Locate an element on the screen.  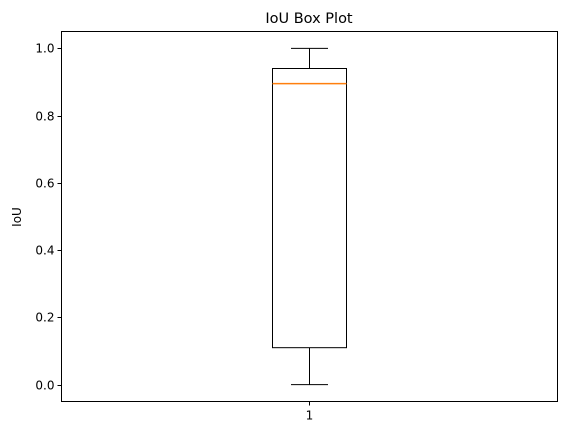
y-axis-ticks: 0.0 0.2 0.4 0.6 0.8 1.0 is located at coordinates (48, 217).